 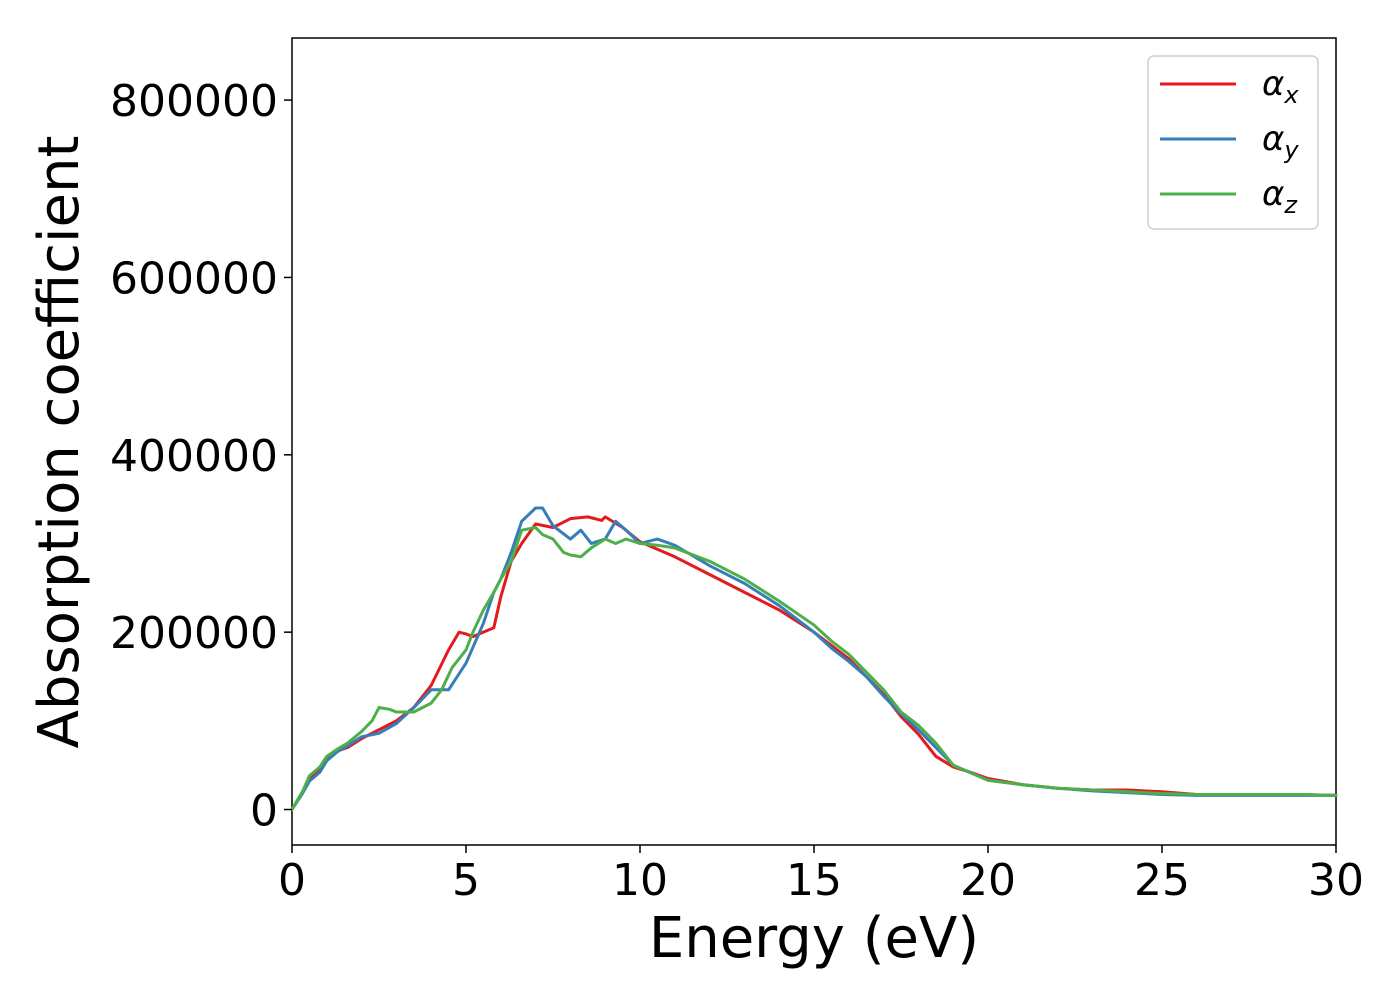 What do you see at coordinates (1229, 141) in the screenshot?
I see `legend-items: αx αy αz` at bounding box center [1229, 141].